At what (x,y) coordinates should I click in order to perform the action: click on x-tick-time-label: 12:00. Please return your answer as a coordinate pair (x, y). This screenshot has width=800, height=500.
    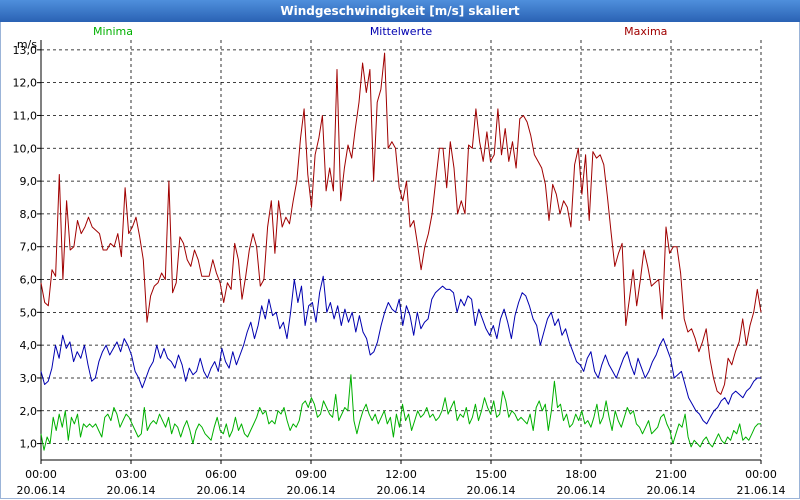
    Looking at the image, I should click on (401, 474).